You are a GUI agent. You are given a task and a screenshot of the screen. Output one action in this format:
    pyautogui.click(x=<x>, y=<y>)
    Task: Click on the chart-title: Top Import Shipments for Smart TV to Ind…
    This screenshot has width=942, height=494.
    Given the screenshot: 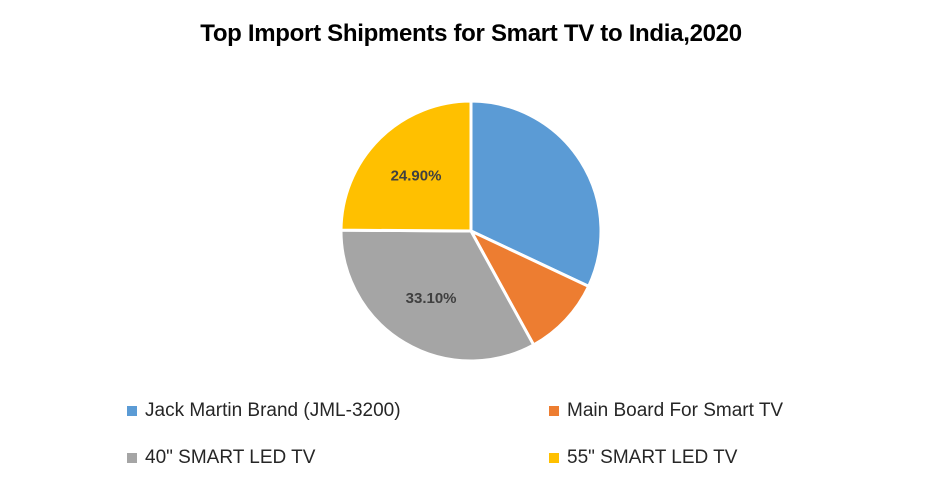 What is the action you would take?
    pyautogui.click(x=471, y=33)
    